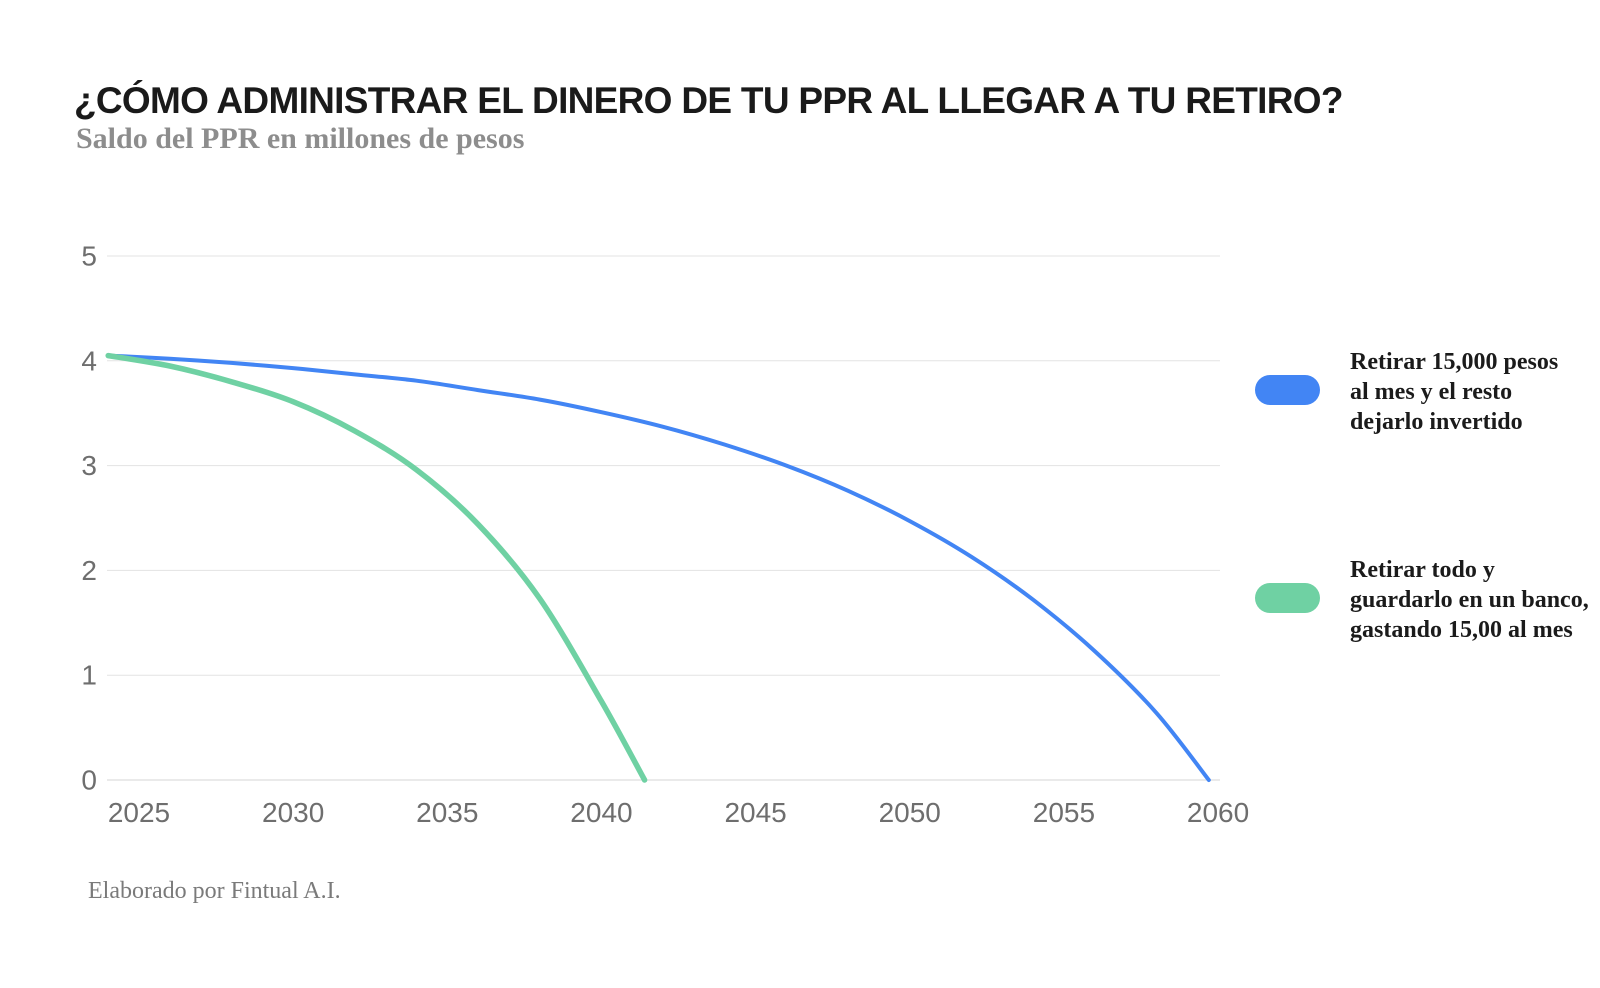 This screenshot has width=1600, height=988. What do you see at coordinates (376, 567) in the screenshot?
I see `series-line-bank` at bounding box center [376, 567].